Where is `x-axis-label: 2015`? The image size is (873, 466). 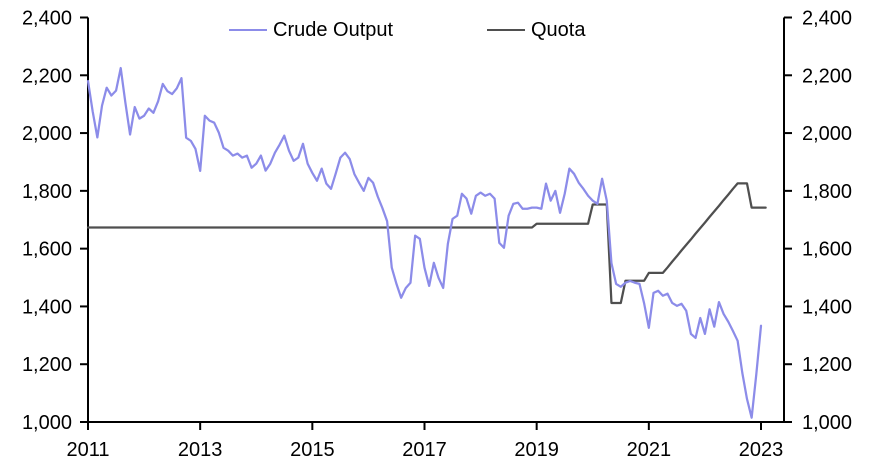 x-axis-label: 2015 is located at coordinates (312, 450).